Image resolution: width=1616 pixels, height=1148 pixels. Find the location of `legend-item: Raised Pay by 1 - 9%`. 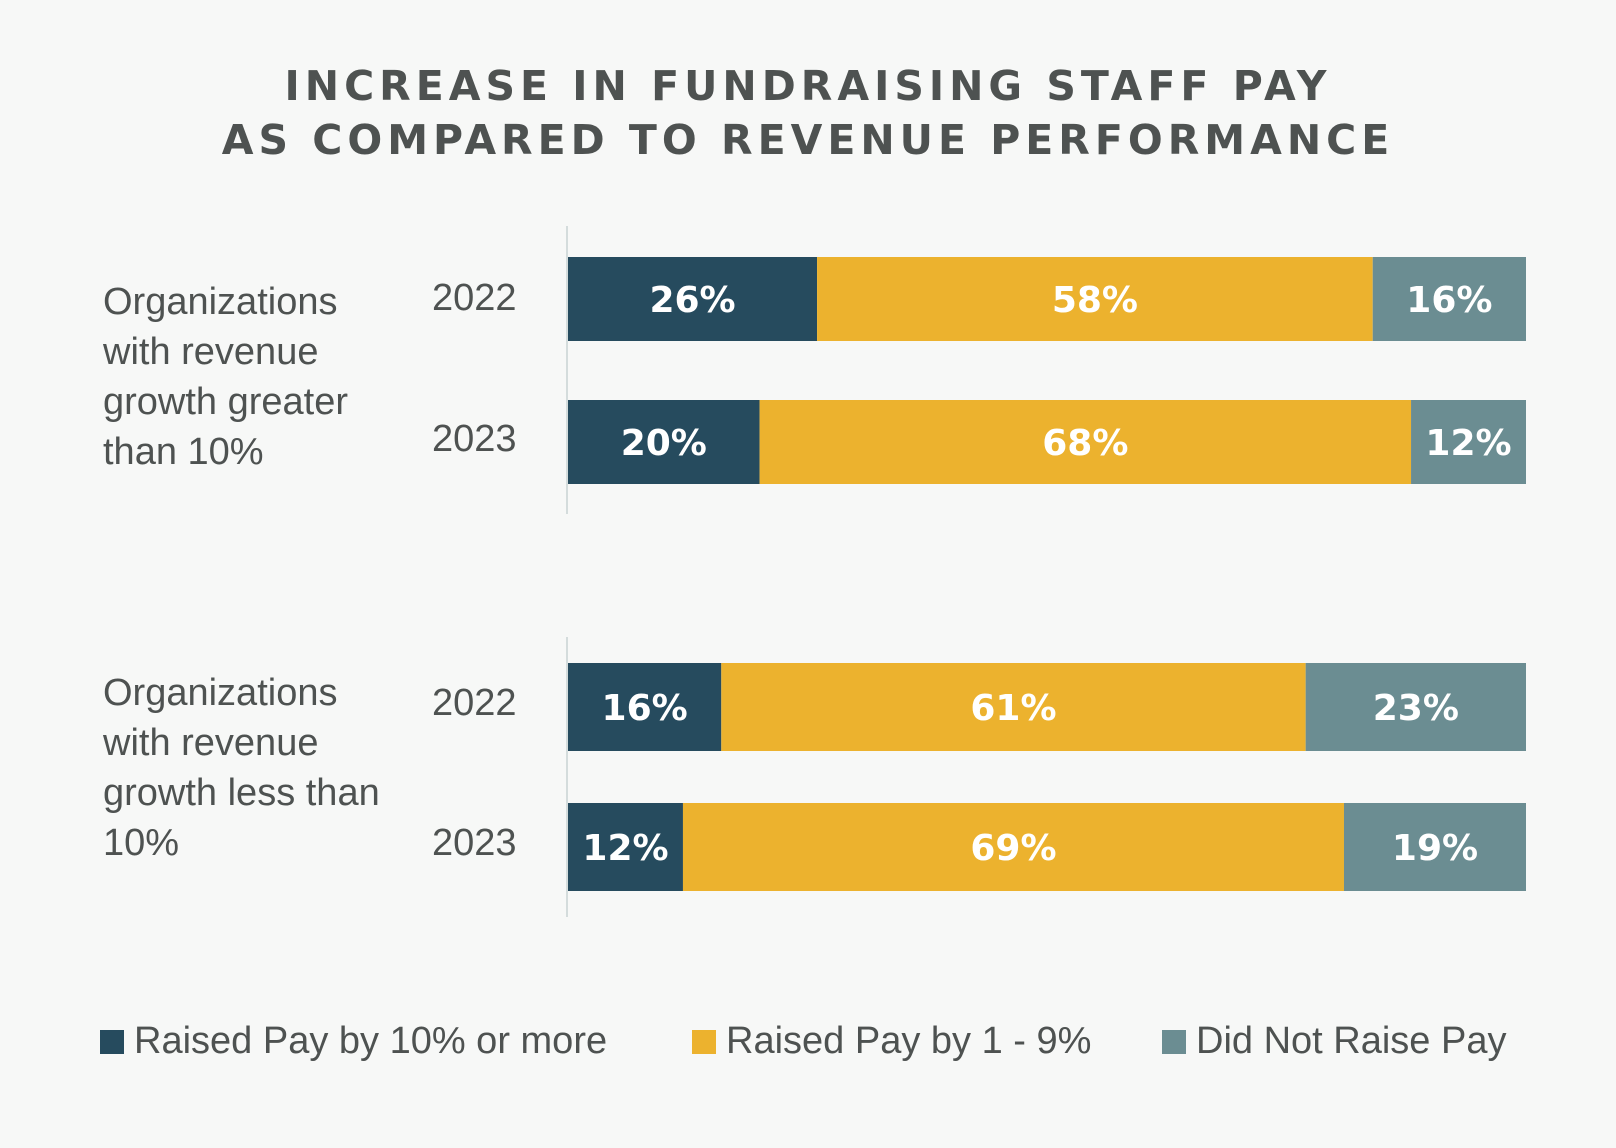

legend-item: Raised Pay by 1 - 9% is located at coordinates (891, 1041).